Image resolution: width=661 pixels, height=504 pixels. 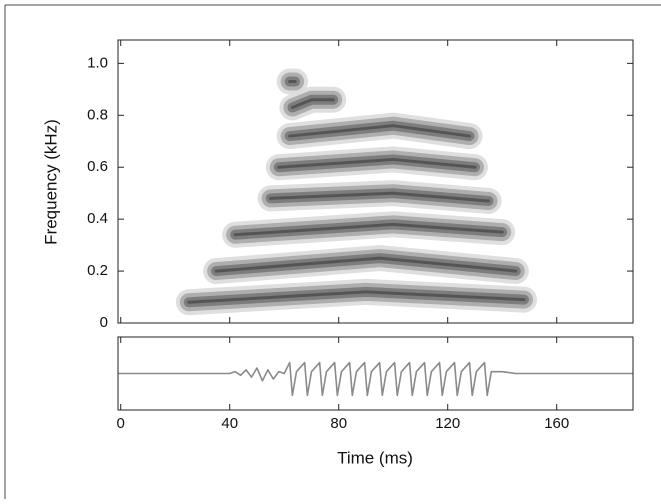 I want to click on y-tick-label: 0.4, so click(x=97, y=218).